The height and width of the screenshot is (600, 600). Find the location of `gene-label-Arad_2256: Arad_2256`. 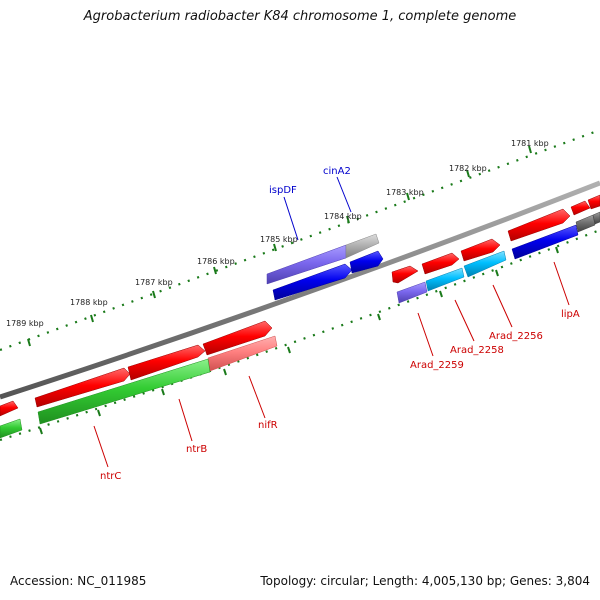

gene-label-Arad_2256: Arad_2256 is located at coordinates (516, 336).